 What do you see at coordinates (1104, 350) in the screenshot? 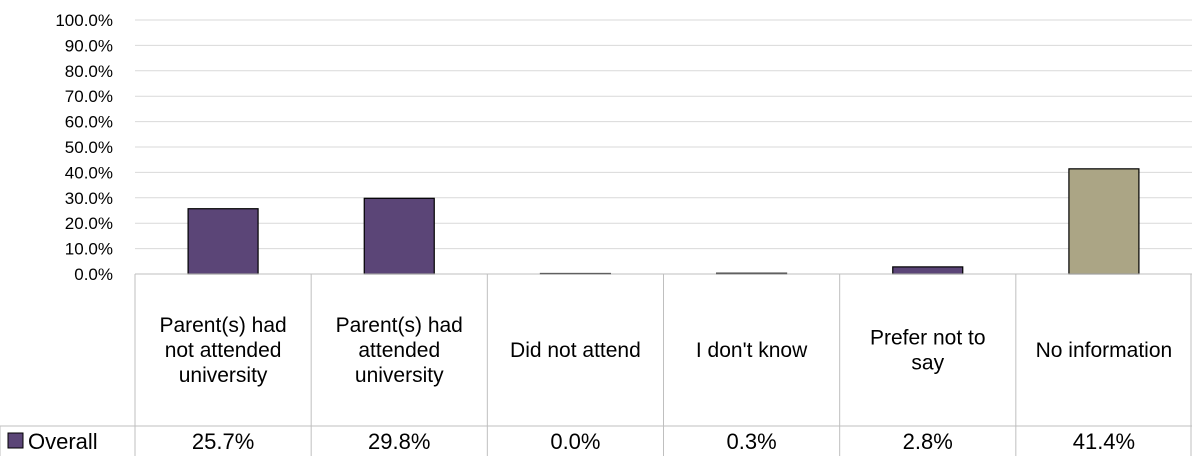
I see `x-category-label: No information` at bounding box center [1104, 350].